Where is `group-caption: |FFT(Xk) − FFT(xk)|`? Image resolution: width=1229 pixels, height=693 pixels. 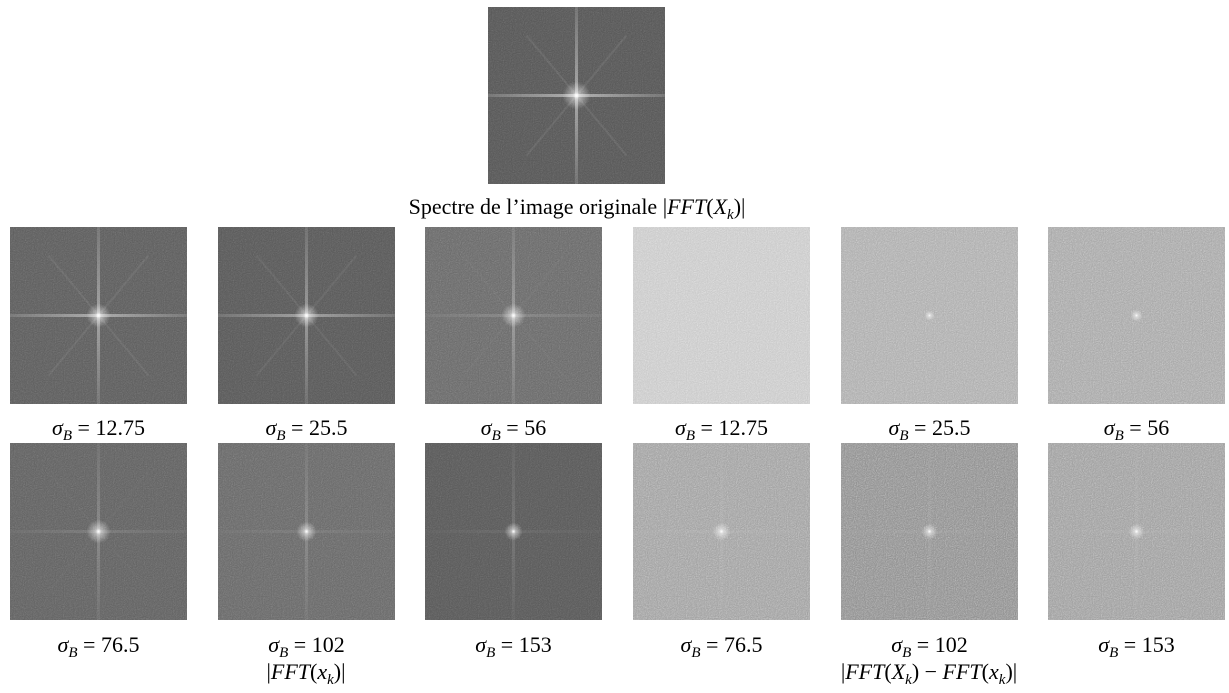
group-caption: |FFT(Xk) − FFT(xk)| is located at coordinates (929, 673).